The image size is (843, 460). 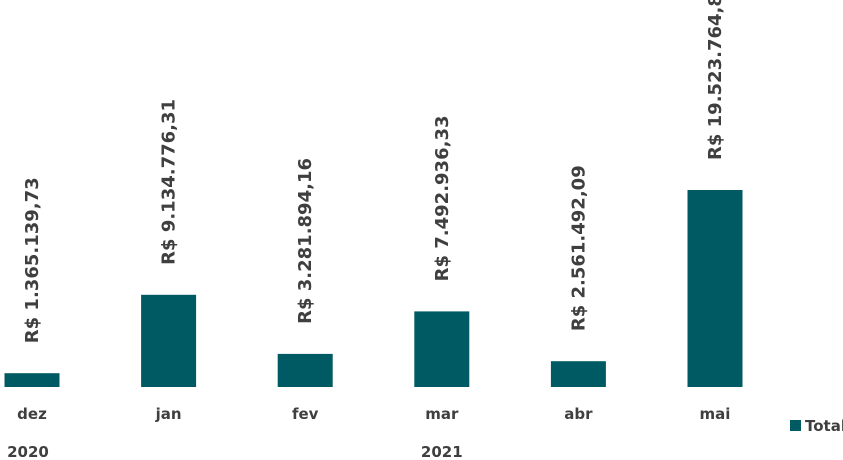 What do you see at coordinates (578, 374) in the screenshot?
I see `bar-abr` at bounding box center [578, 374].